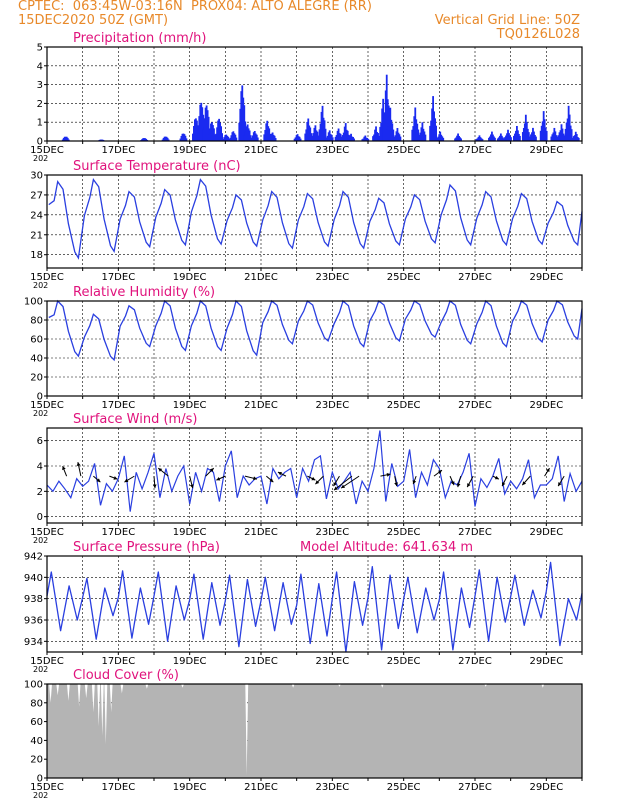 This screenshot has height=800, width=618. I want to click on y-tick-label: 0, so click(40, 517).